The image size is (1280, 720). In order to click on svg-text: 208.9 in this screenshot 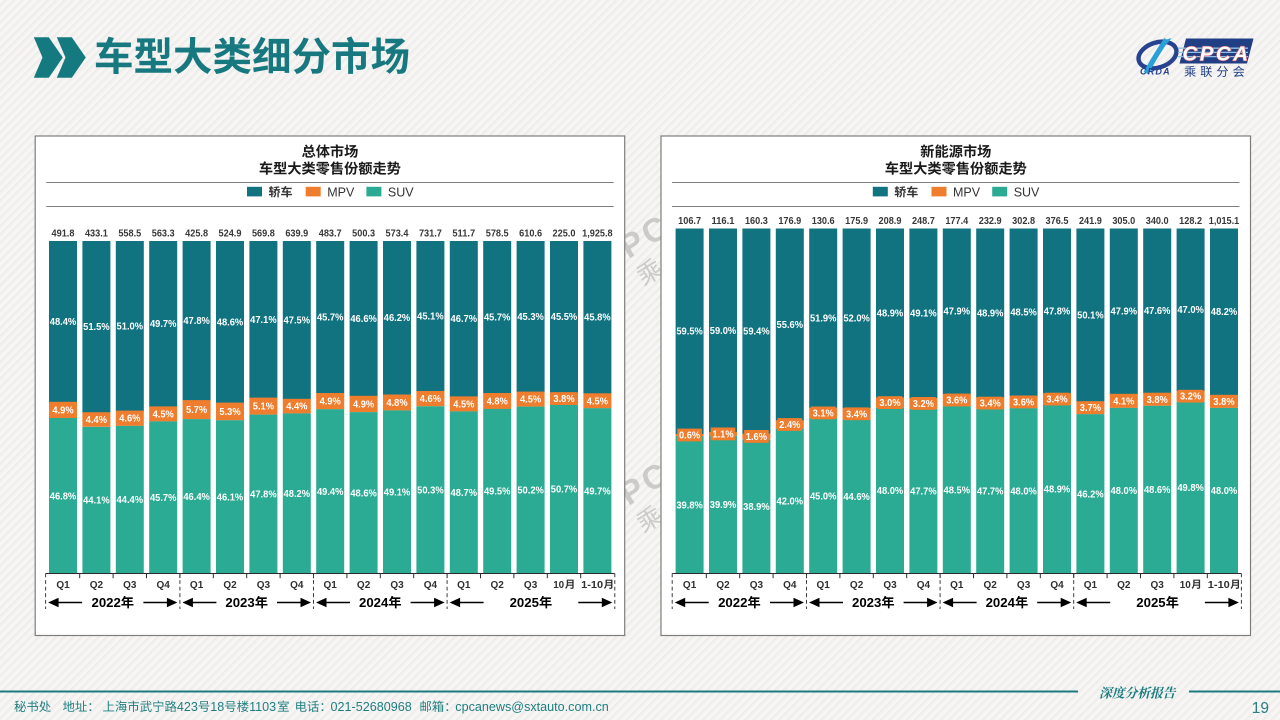, I will do `click(890, 221)`.